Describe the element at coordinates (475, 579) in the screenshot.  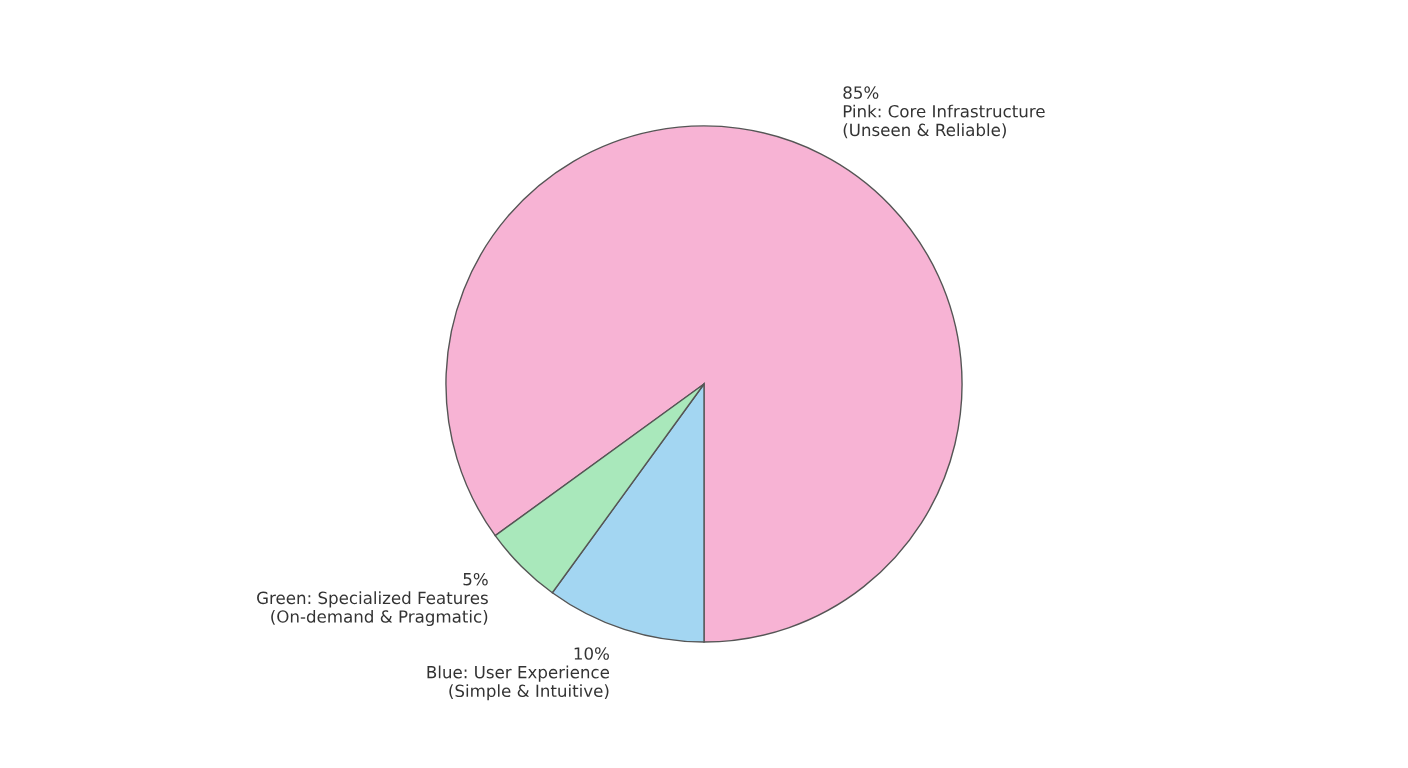
I see `data-label: 5%` at that location.